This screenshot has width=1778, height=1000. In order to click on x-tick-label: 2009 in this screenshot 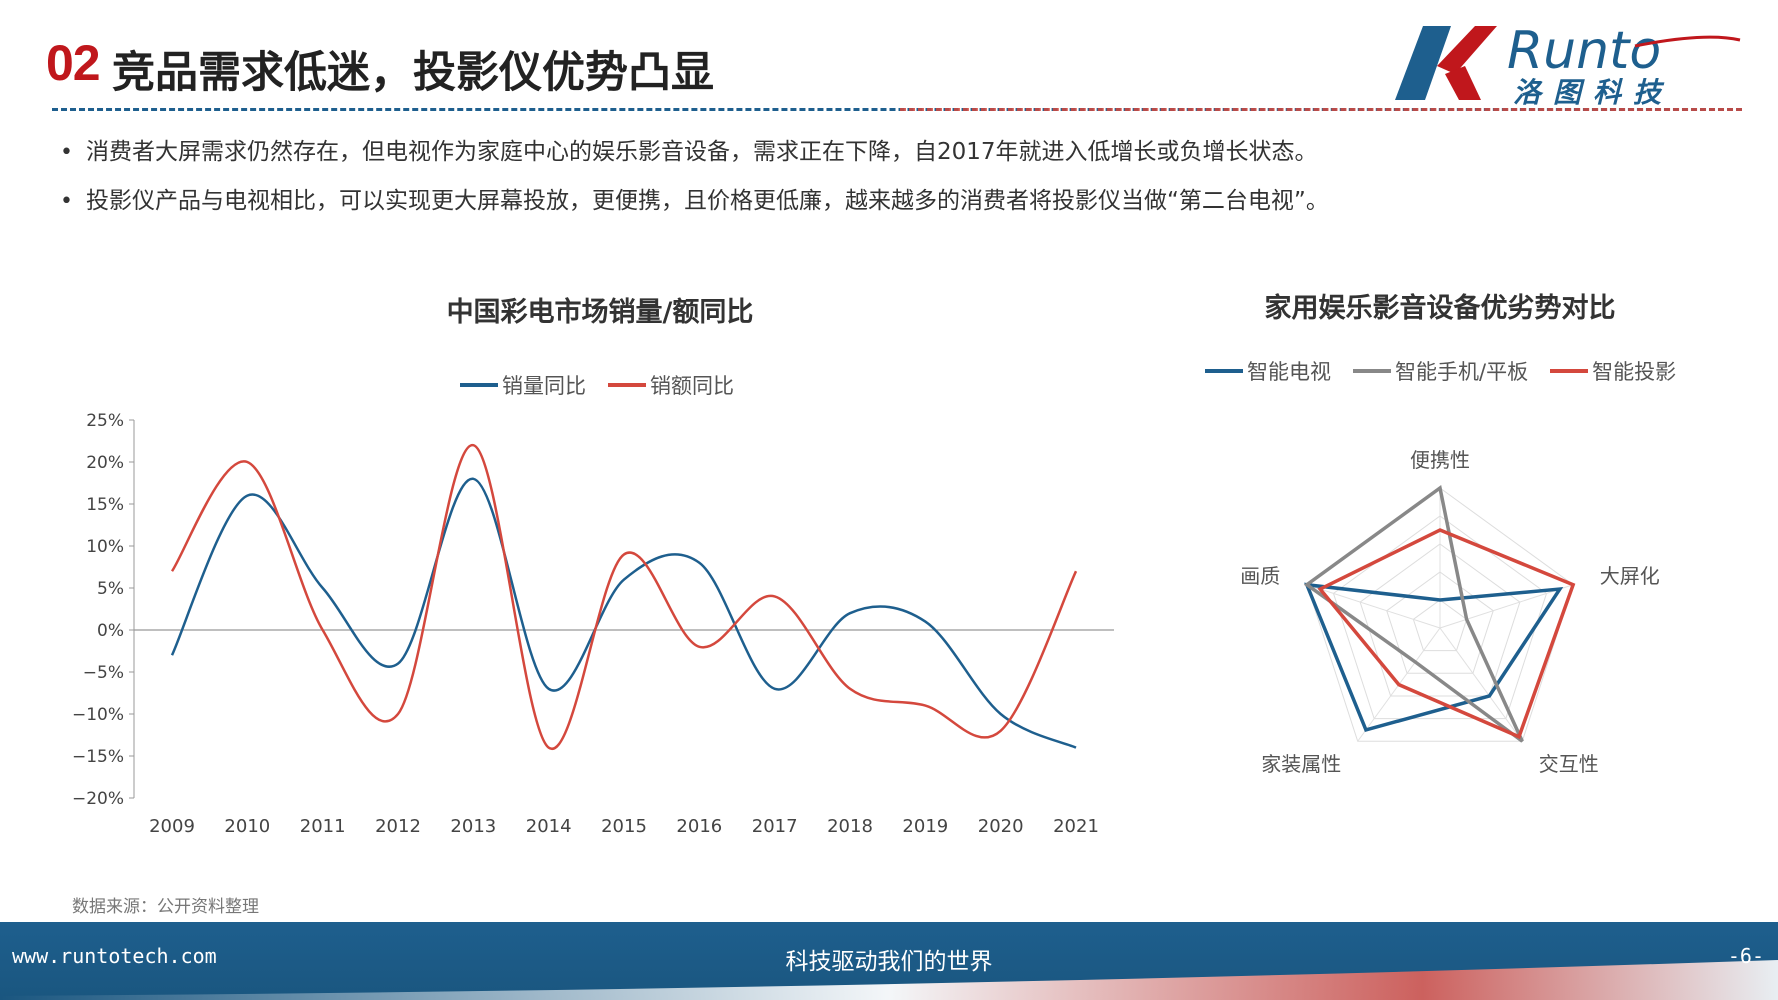, I will do `click(172, 826)`.